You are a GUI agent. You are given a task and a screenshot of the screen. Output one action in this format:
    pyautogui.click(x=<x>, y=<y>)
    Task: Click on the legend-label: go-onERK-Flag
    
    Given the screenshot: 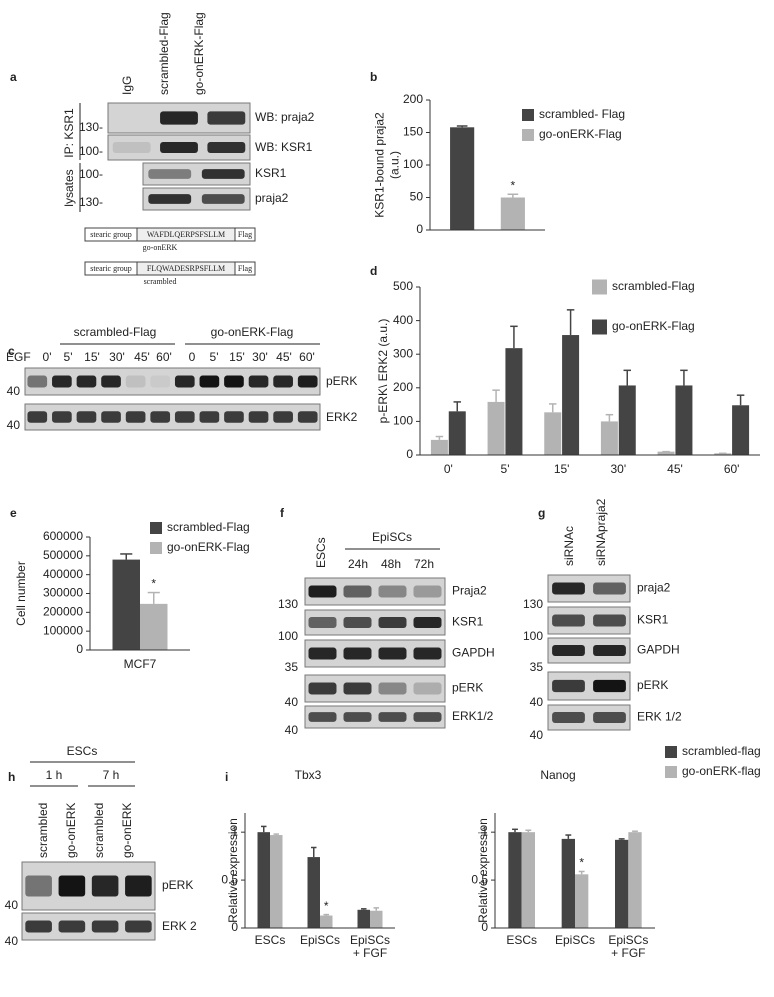 What is the action you would take?
    pyautogui.click(x=580, y=134)
    